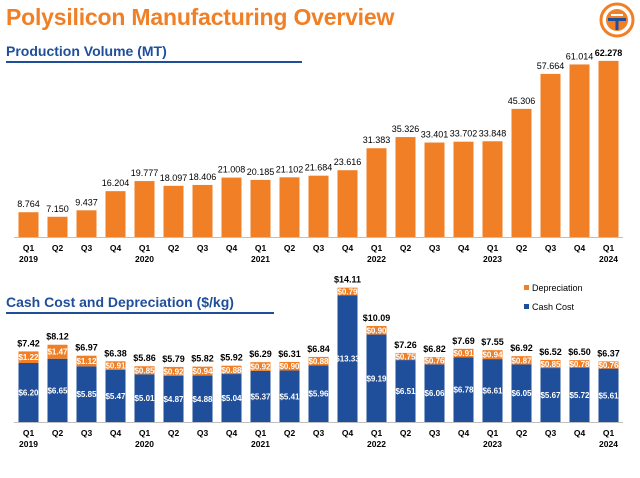 This screenshot has height=478, width=640. Describe the element at coordinates (376, 444) in the screenshot. I see `cash-cost-year-tick: 2022` at that location.